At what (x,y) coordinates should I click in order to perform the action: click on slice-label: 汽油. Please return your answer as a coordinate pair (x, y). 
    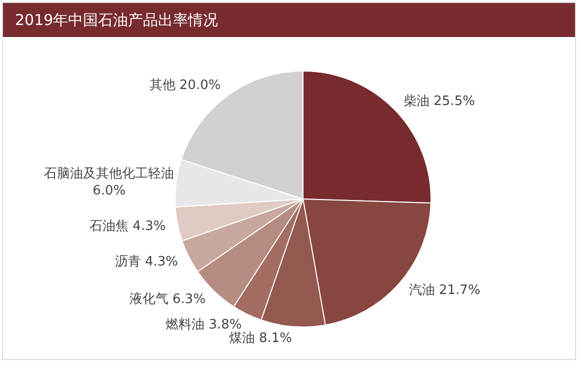
    Looking at the image, I should click on (421, 290).